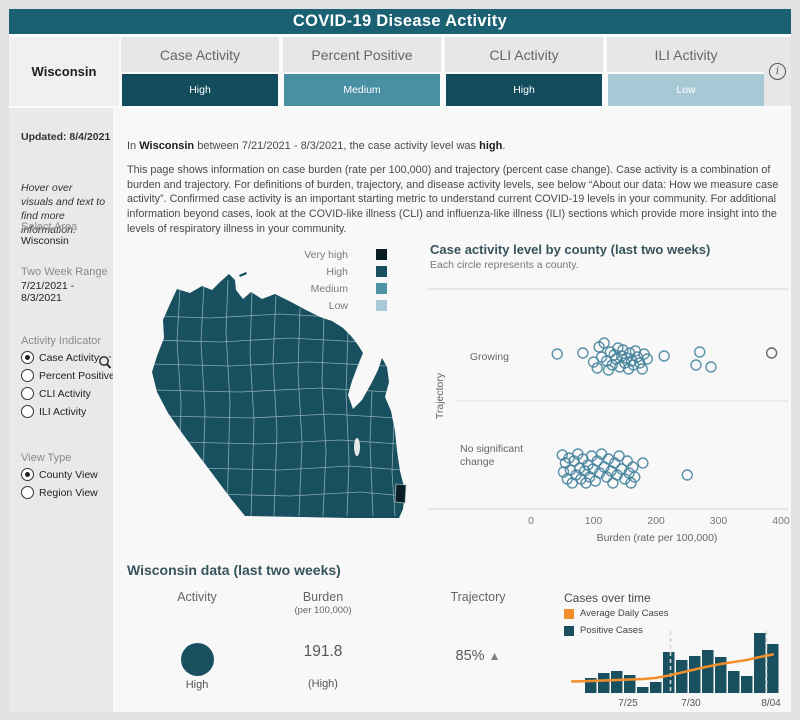  I want to click on burden-column: Burden (per 100,000) 191.8 (High), so click(323, 640).